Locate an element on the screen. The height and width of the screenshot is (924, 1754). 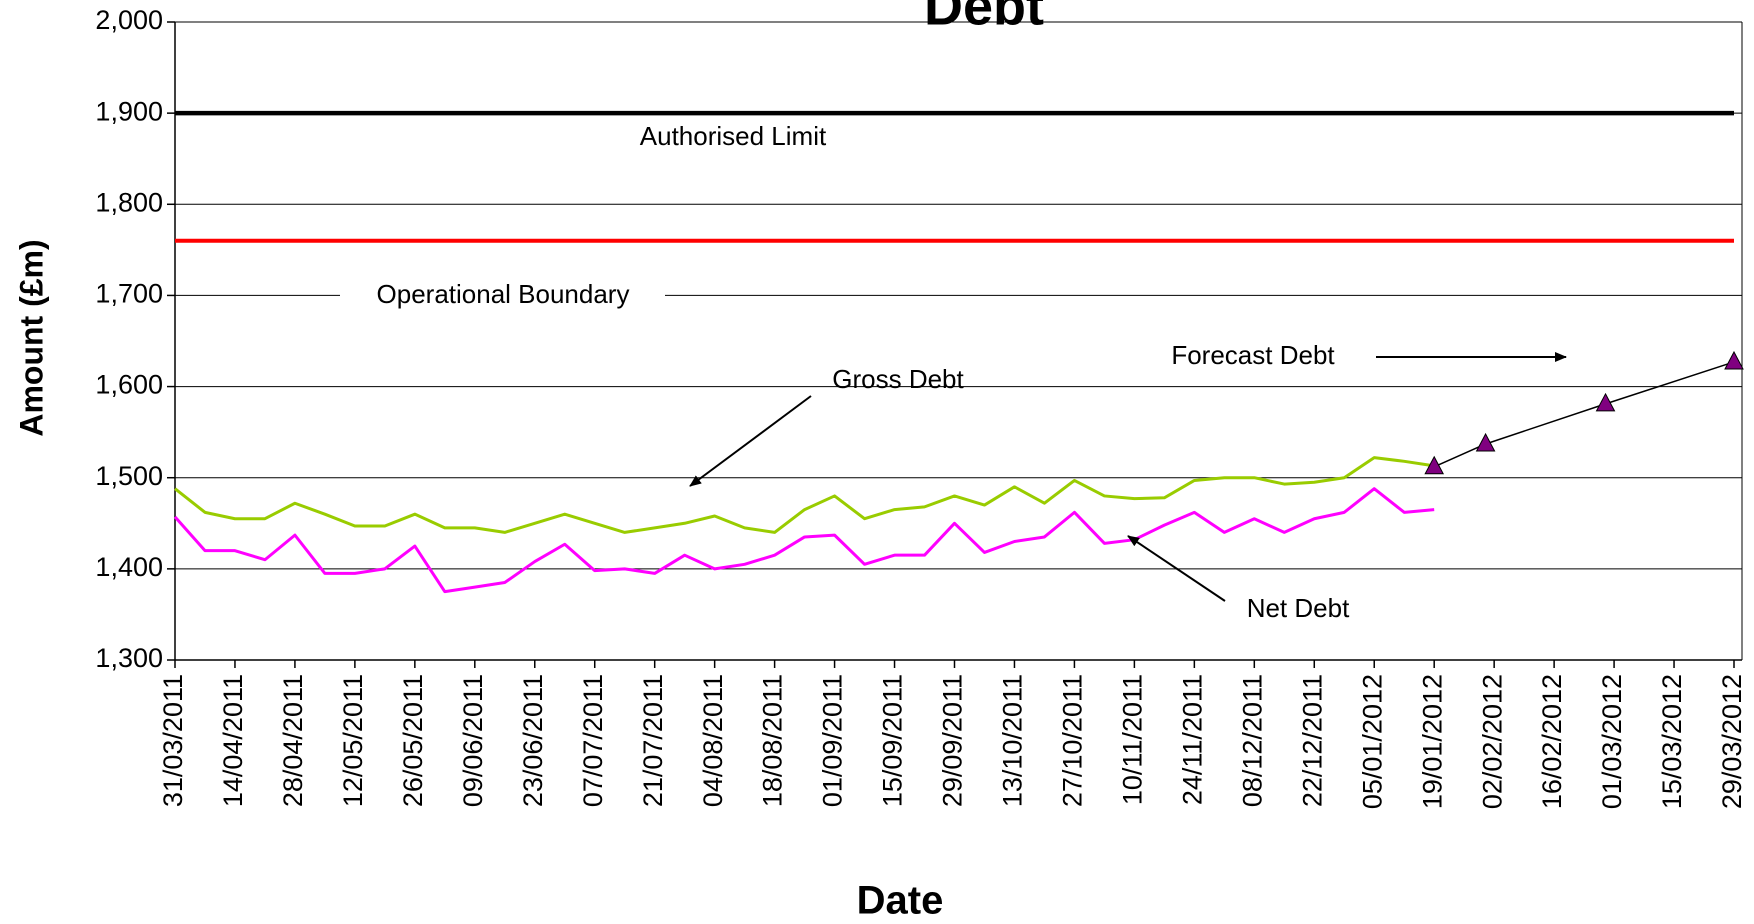
x-tick-label: 26/05/2011 is located at coordinates (413, 740).